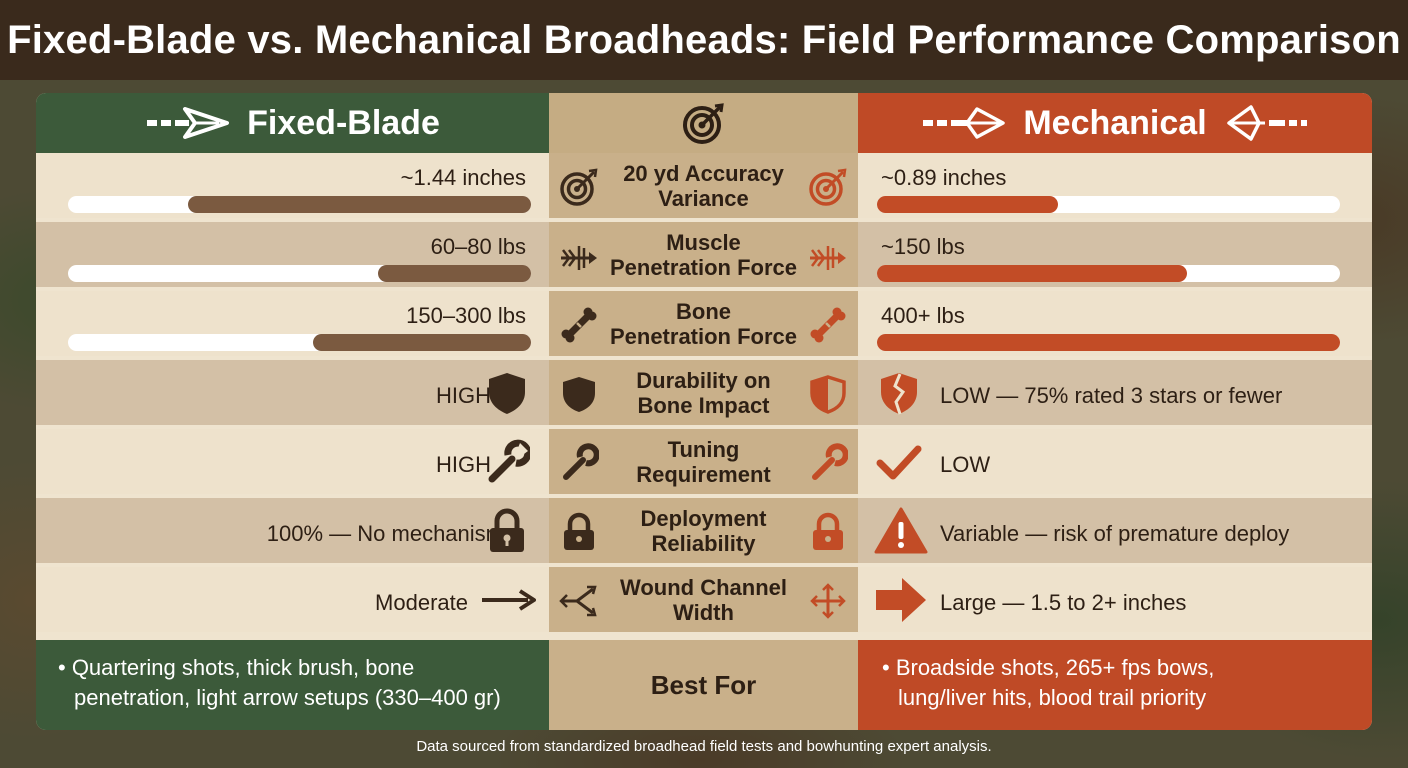 This screenshot has height=768, width=1408. I want to click on mech-deployment-value: Variable — risk of premature deploy, so click(1115, 533).